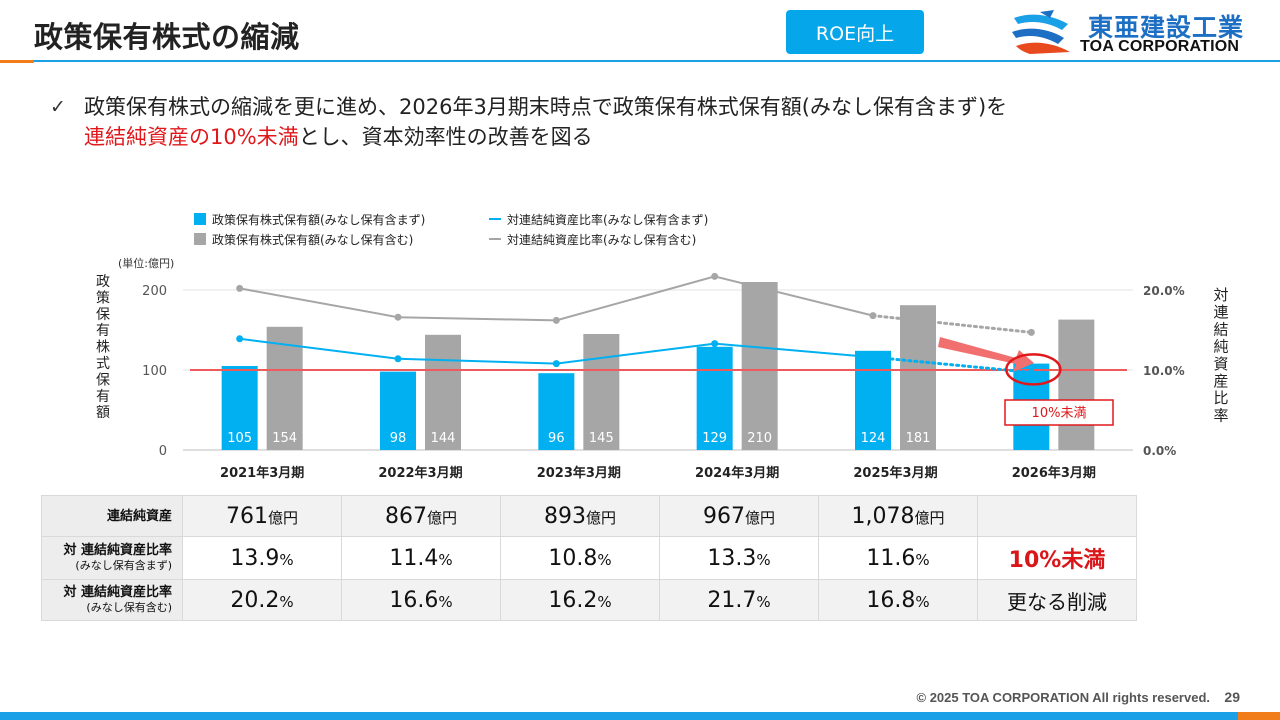 Image resolution: width=1280 pixels, height=720 pixels. What do you see at coordinates (443, 438) in the screenshot?
I see `bar-data-label: 144` at bounding box center [443, 438].